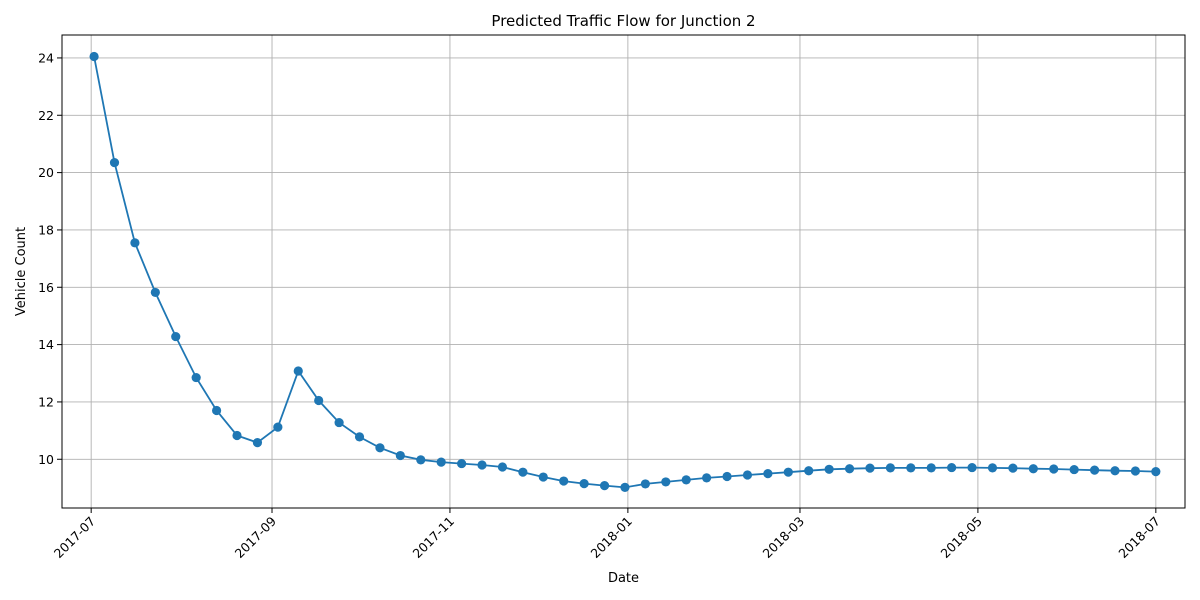 This screenshot has height=600, width=1200. What do you see at coordinates (46, 229) in the screenshot?
I see `y-tick-label: 18` at bounding box center [46, 229].